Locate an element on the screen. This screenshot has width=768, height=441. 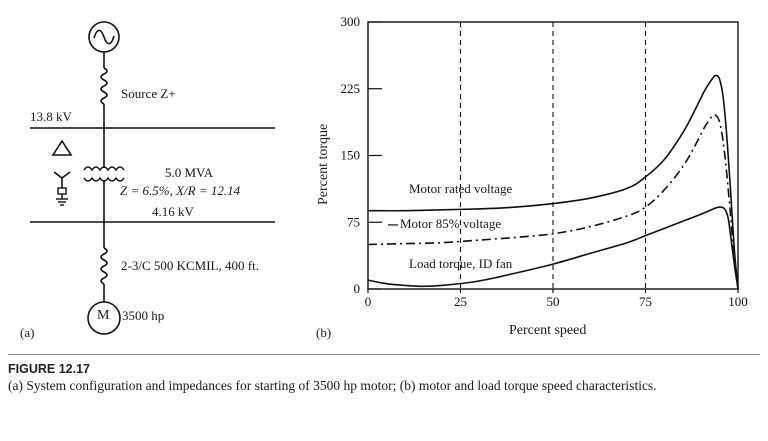
transformer-impedance-label: Z = 6.5%, X/R = 12.14 is located at coordinates (180, 190).